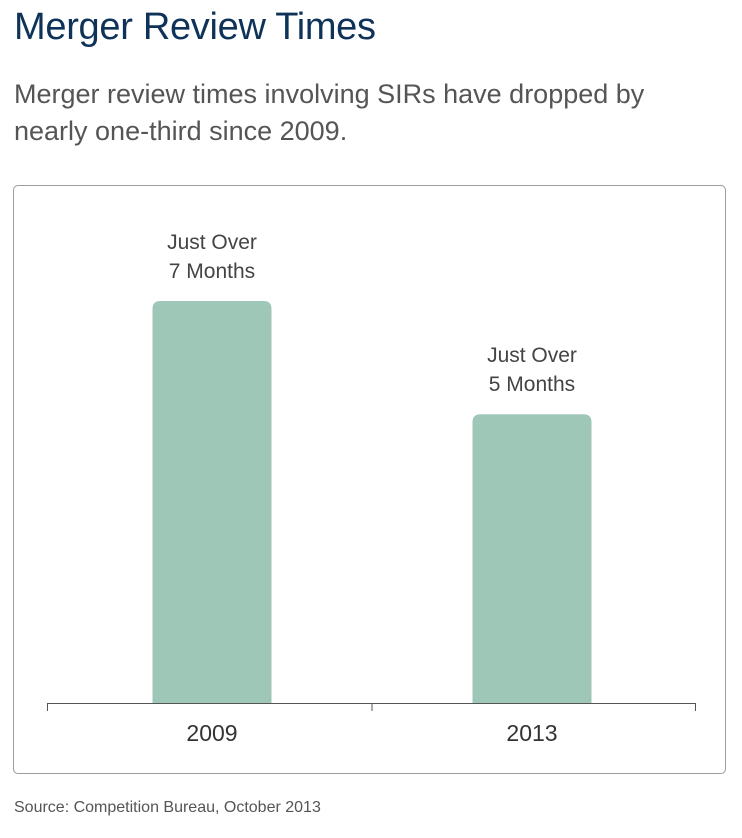 This screenshot has width=742, height=838. I want to click on bar-2009, so click(212, 502).